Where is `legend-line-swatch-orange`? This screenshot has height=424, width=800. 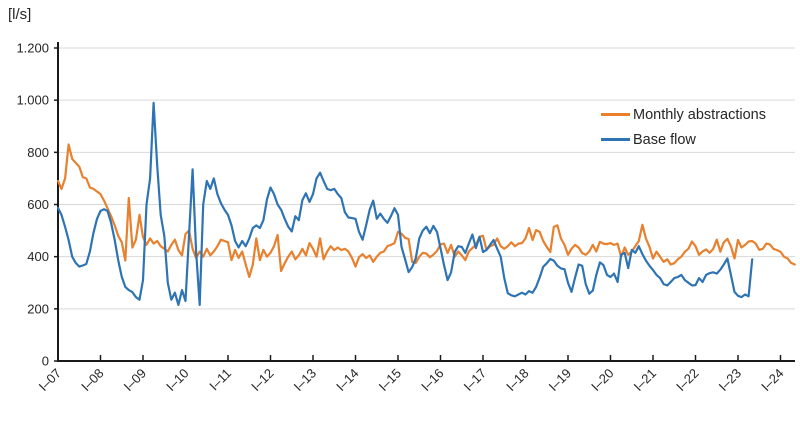
legend-line-swatch-orange is located at coordinates (615, 114).